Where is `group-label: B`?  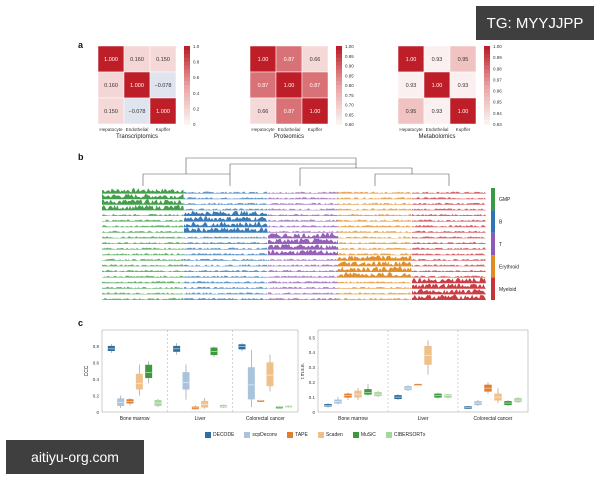
group-label: B is located at coordinates (501, 223).